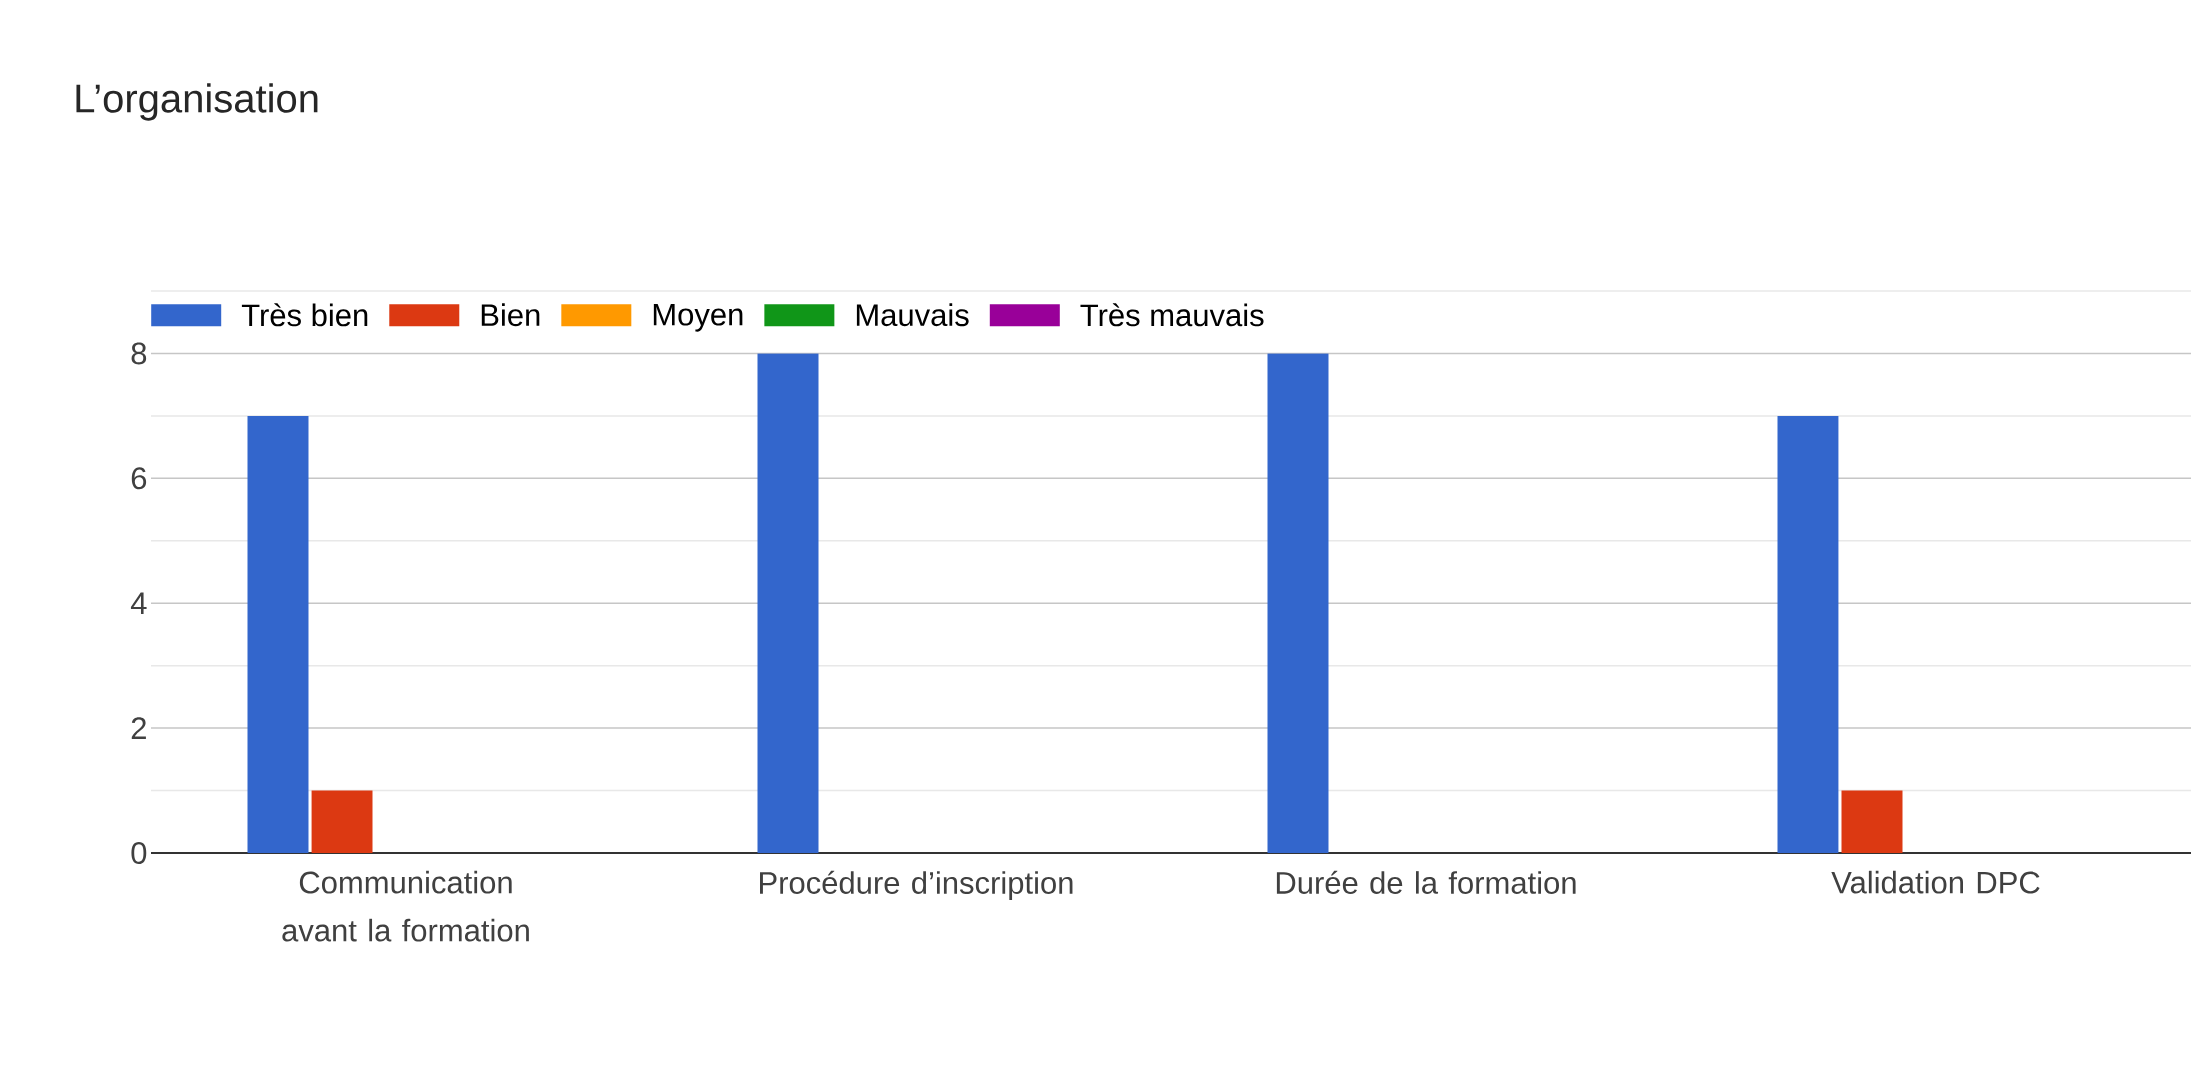 This screenshot has width=2196, height=1074. I want to click on legend-label: Mauvais, so click(912, 315).